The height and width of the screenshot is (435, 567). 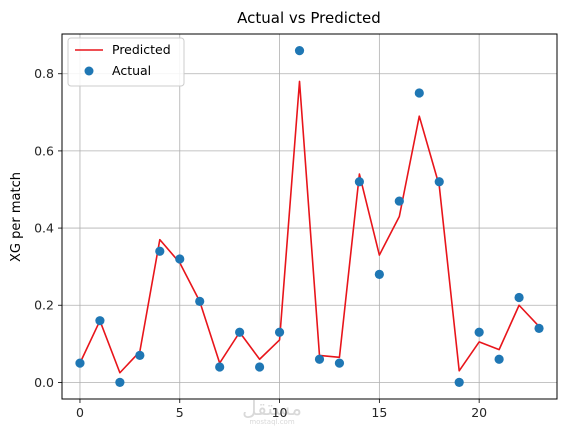 I want to click on chart-title: Actual vs Predicted, so click(x=309, y=18).